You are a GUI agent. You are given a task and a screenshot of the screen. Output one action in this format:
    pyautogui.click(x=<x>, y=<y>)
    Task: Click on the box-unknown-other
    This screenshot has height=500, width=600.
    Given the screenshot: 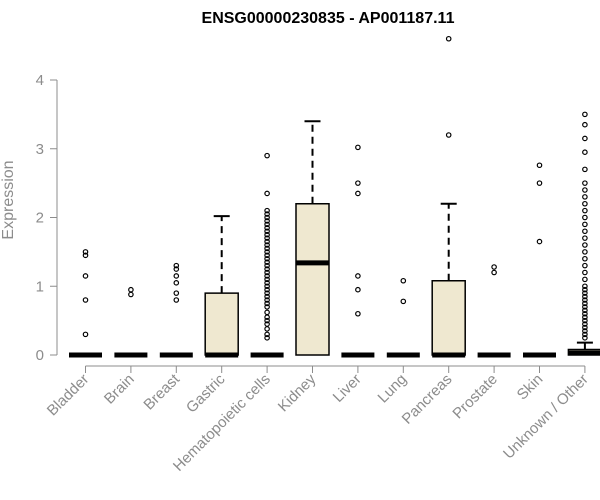 What is the action you would take?
    pyautogui.click(x=583, y=348)
    